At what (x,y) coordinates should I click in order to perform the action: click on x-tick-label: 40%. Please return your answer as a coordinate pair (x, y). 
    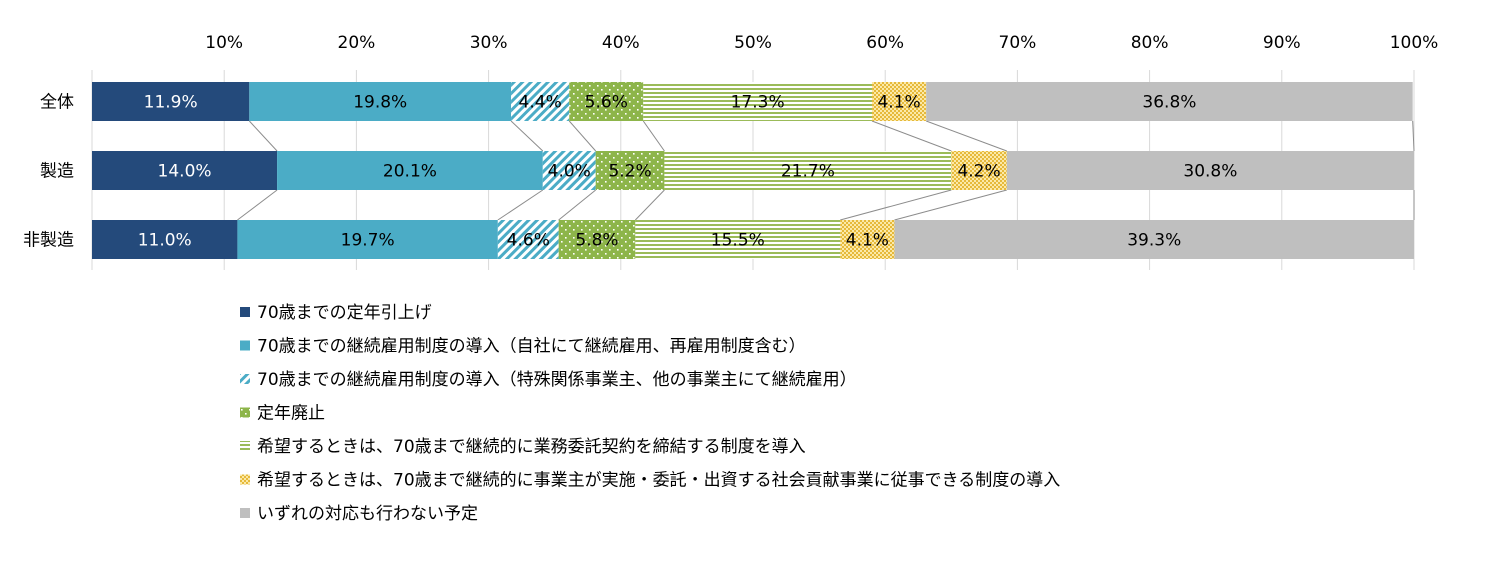
    Looking at the image, I should click on (621, 43).